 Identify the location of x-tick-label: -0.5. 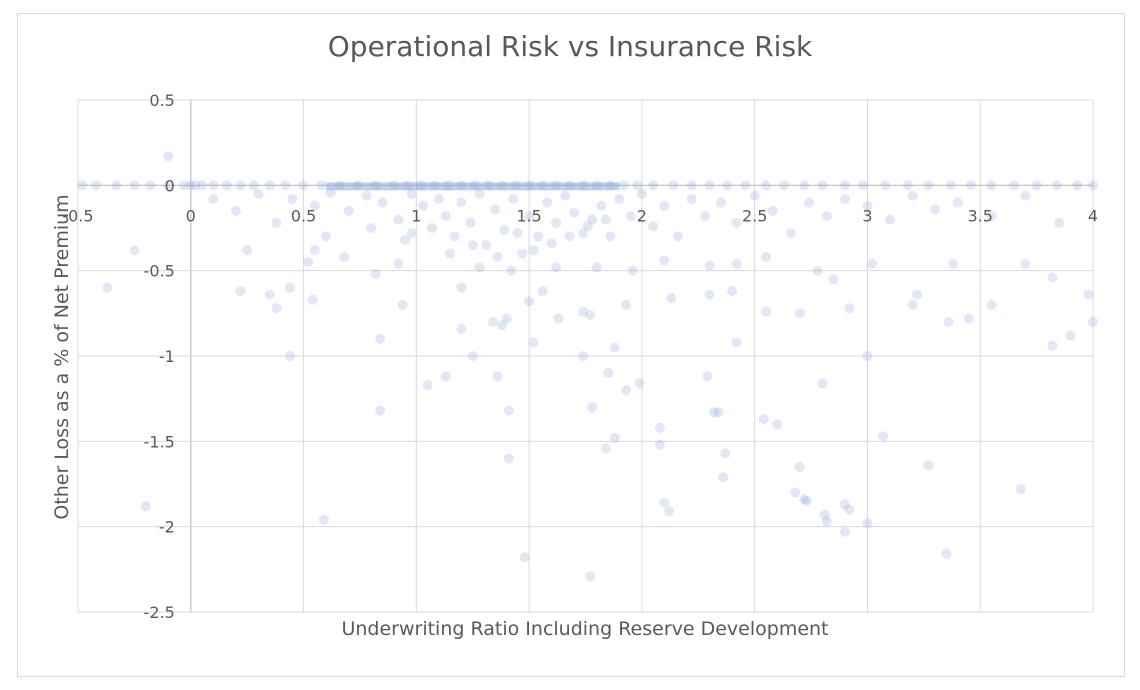
(77, 215).